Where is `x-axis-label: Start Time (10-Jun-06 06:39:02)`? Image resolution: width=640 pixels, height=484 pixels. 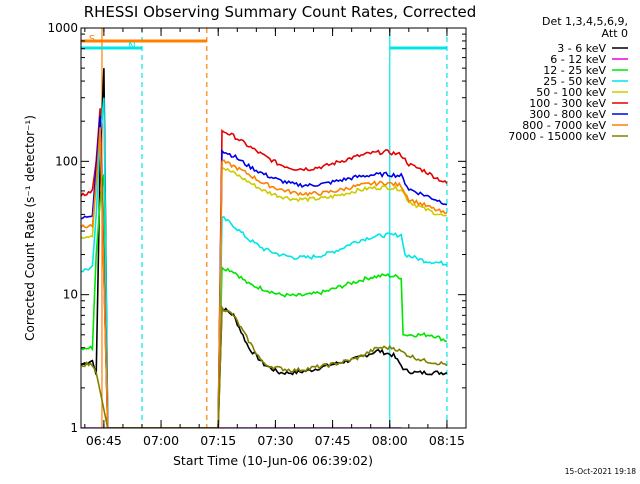
x-axis-label: Start Time (10-Jun-06 06:39:02) is located at coordinates (273, 460).